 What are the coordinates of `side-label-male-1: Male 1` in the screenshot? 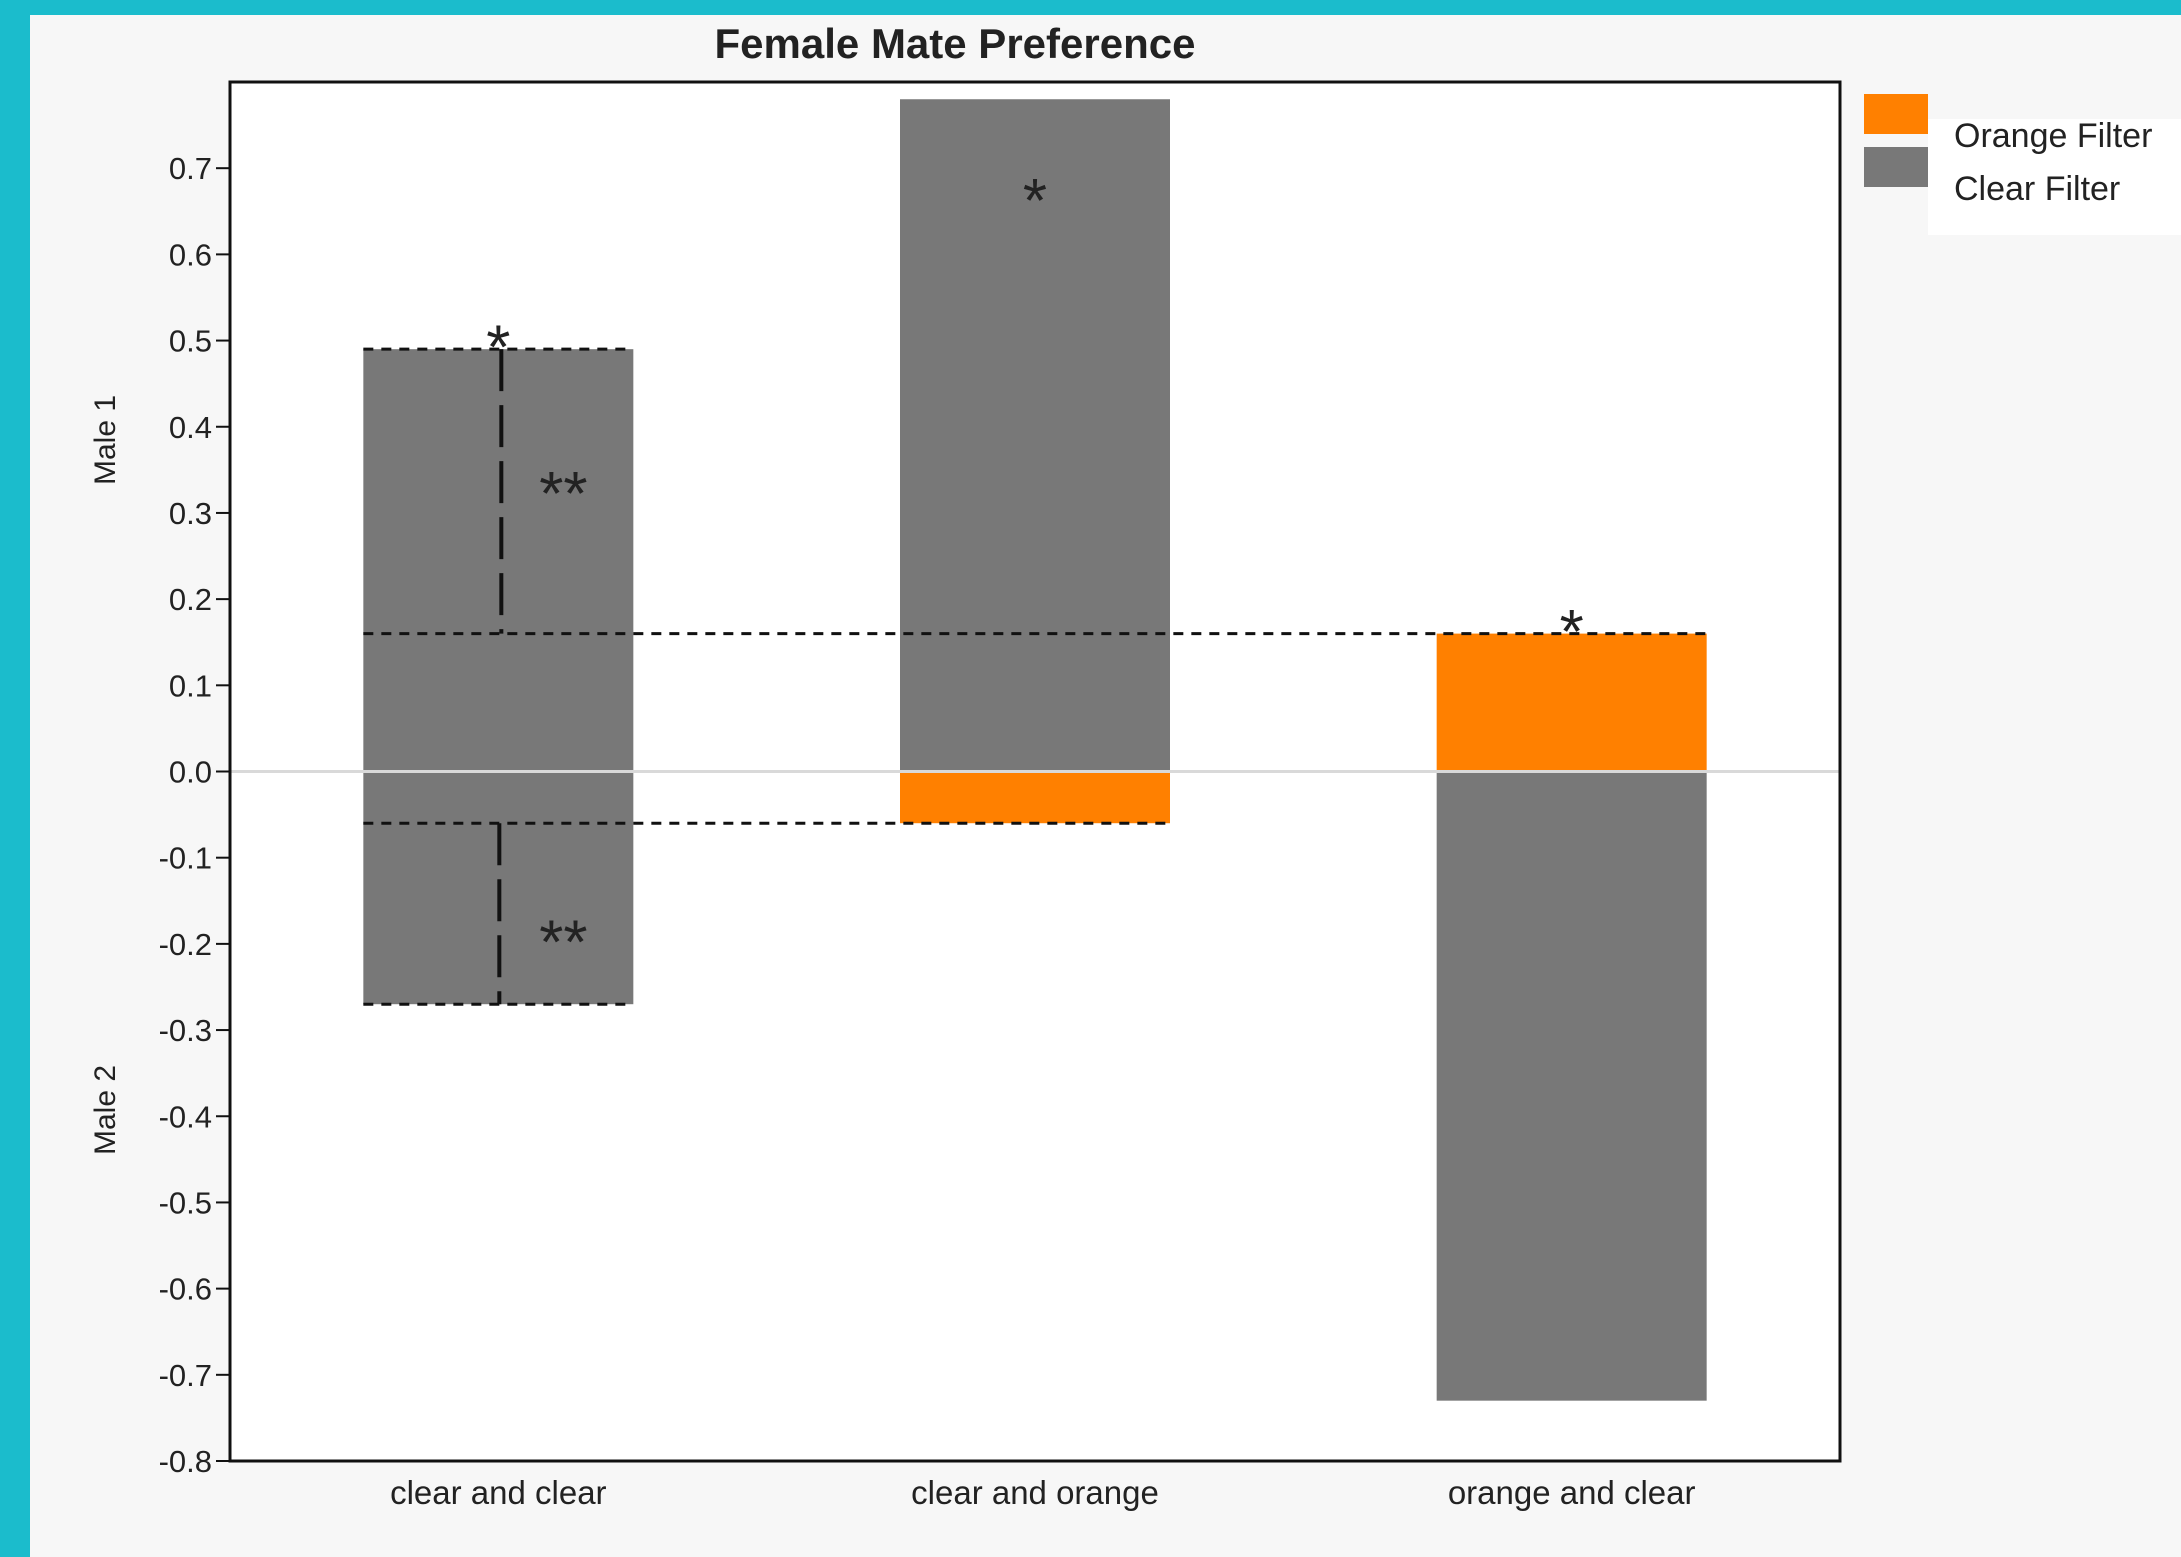 It's located at (105, 440).